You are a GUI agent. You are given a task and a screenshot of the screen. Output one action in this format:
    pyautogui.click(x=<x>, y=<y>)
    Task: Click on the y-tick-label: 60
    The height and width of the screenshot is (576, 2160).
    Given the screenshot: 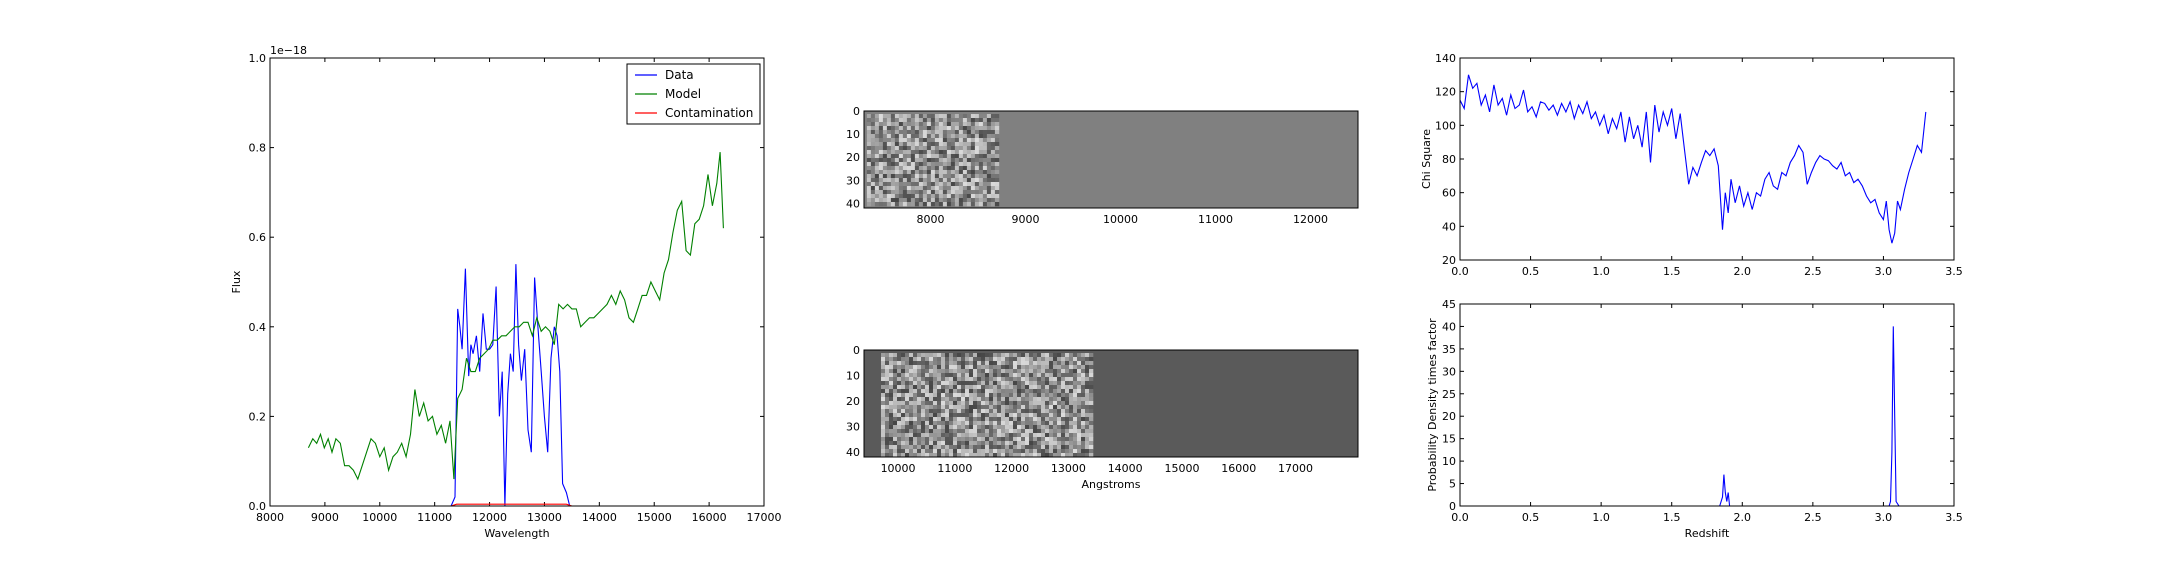 What is the action you would take?
    pyautogui.click(x=1449, y=193)
    